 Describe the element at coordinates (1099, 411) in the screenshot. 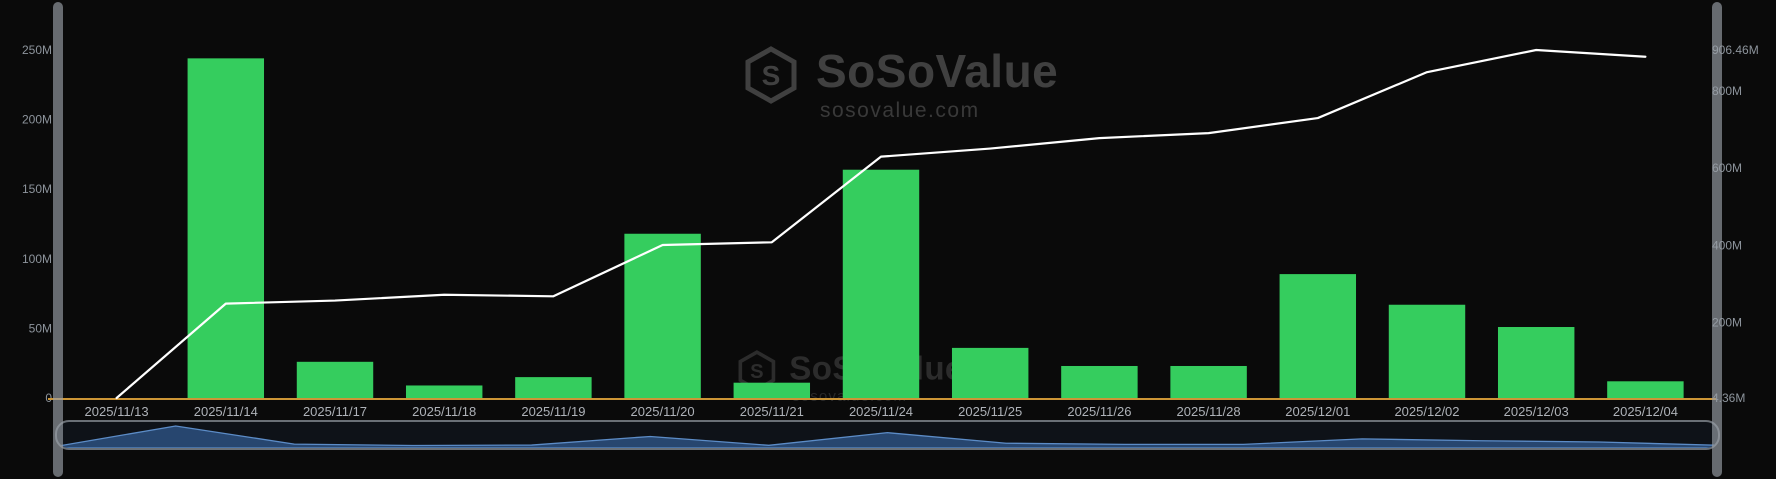

I see `x-axis-date-label: 2025/11/26` at that location.